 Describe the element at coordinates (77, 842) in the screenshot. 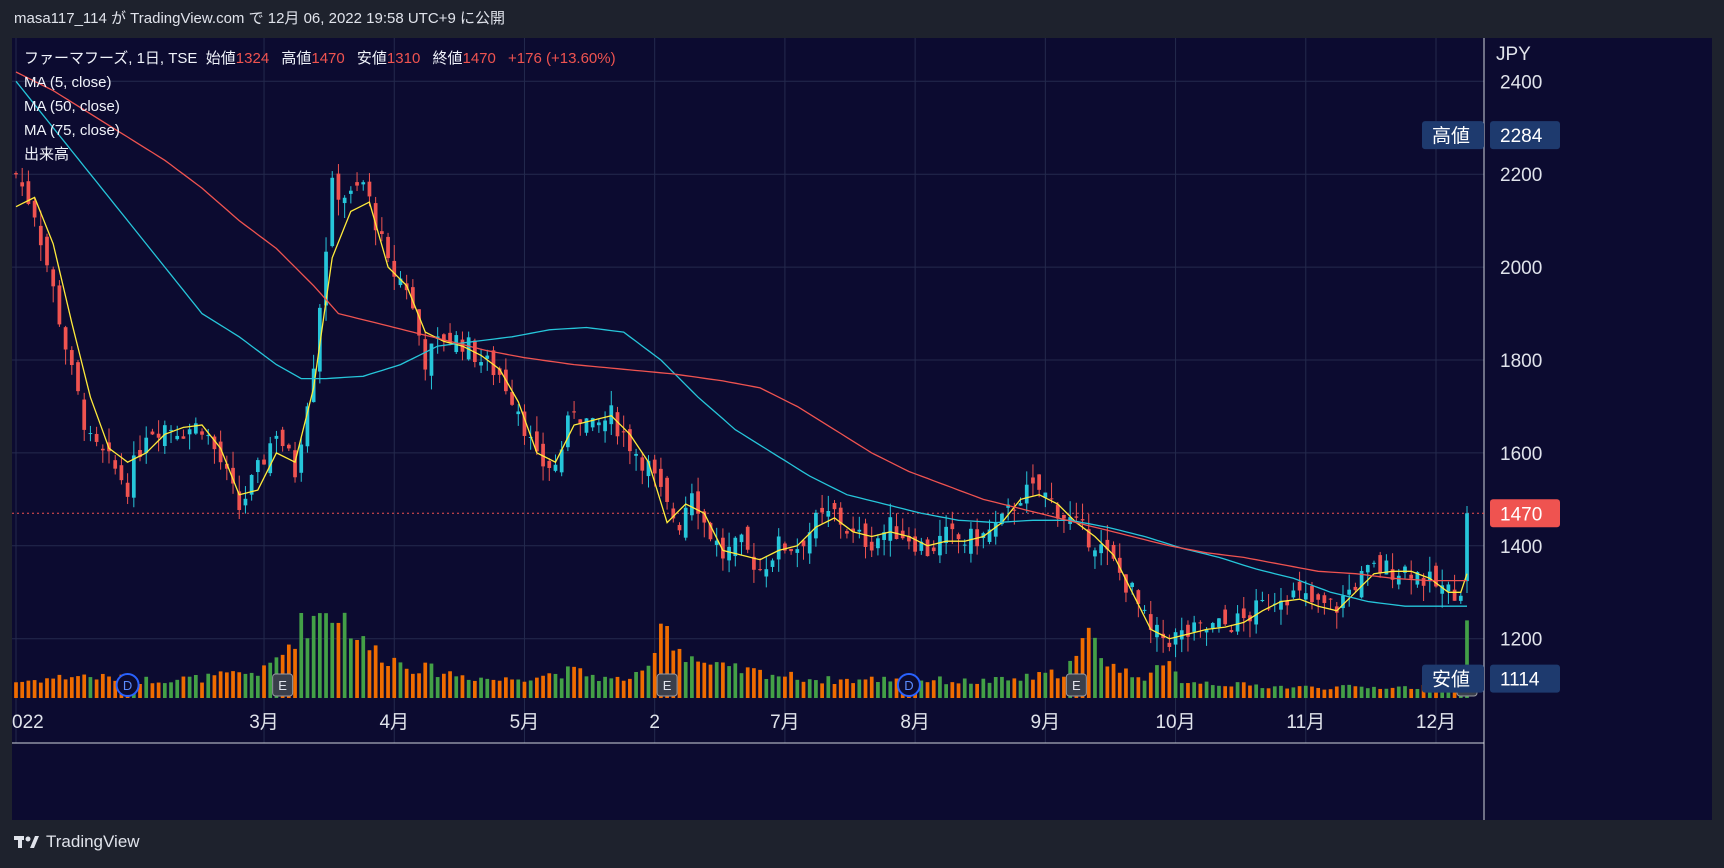

I see `tradingview-brand: TradingView` at that location.